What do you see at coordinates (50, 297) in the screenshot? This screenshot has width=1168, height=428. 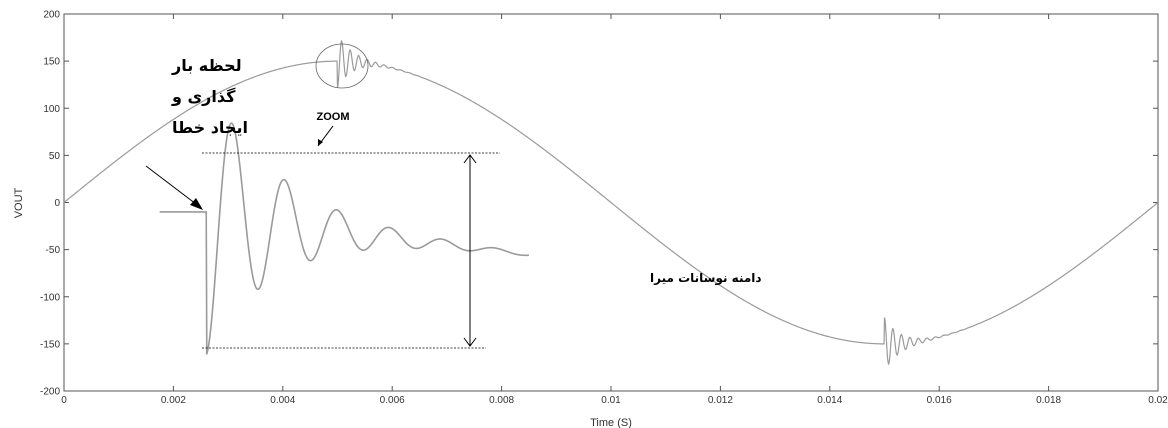 I see `y-tick-label: -100` at bounding box center [50, 297].